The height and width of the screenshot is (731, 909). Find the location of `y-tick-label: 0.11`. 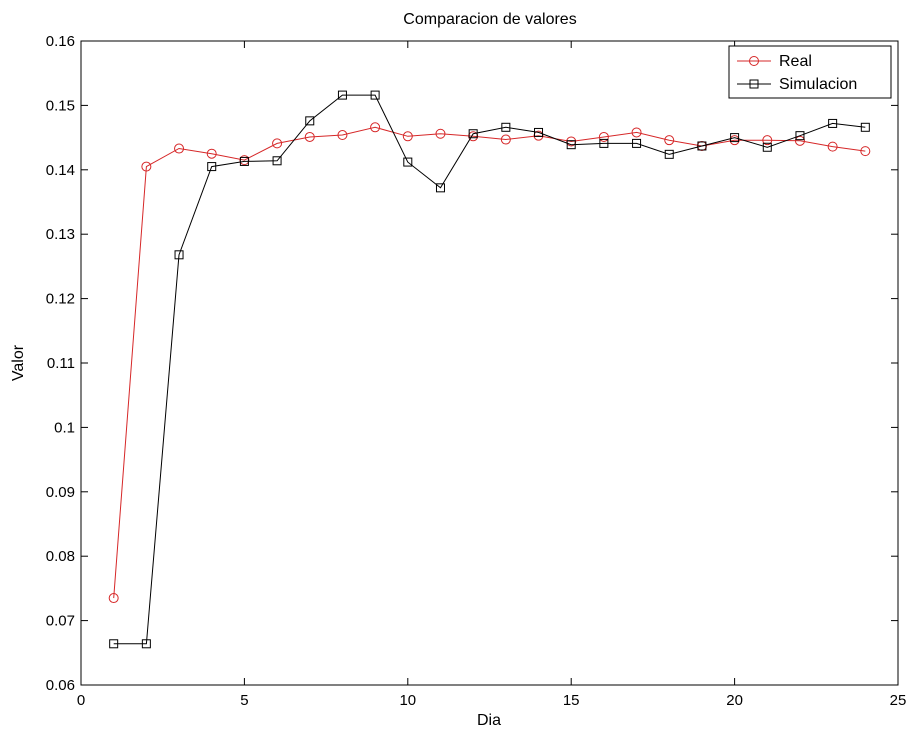

y-tick-label: 0.11 is located at coordinates (61, 363).